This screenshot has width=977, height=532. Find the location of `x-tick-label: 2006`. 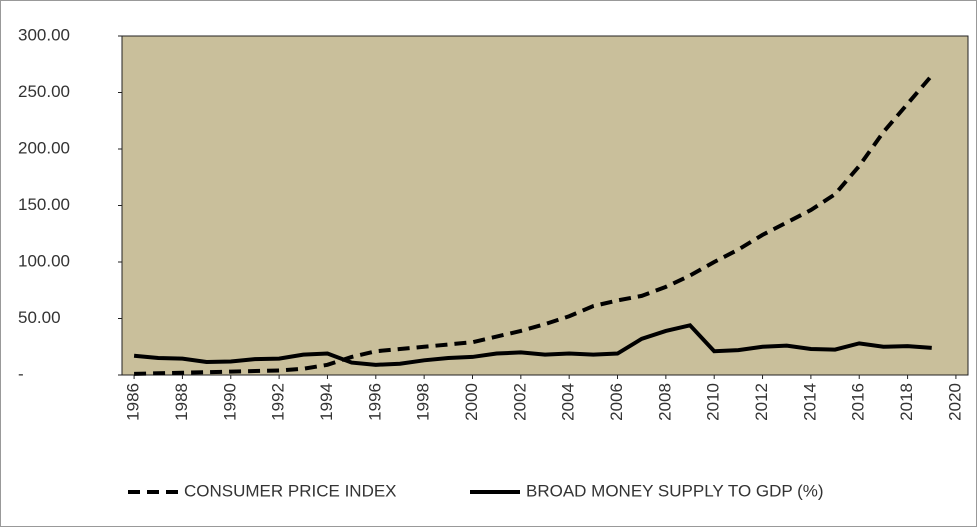

x-tick-label: 2006 is located at coordinates (616, 402).